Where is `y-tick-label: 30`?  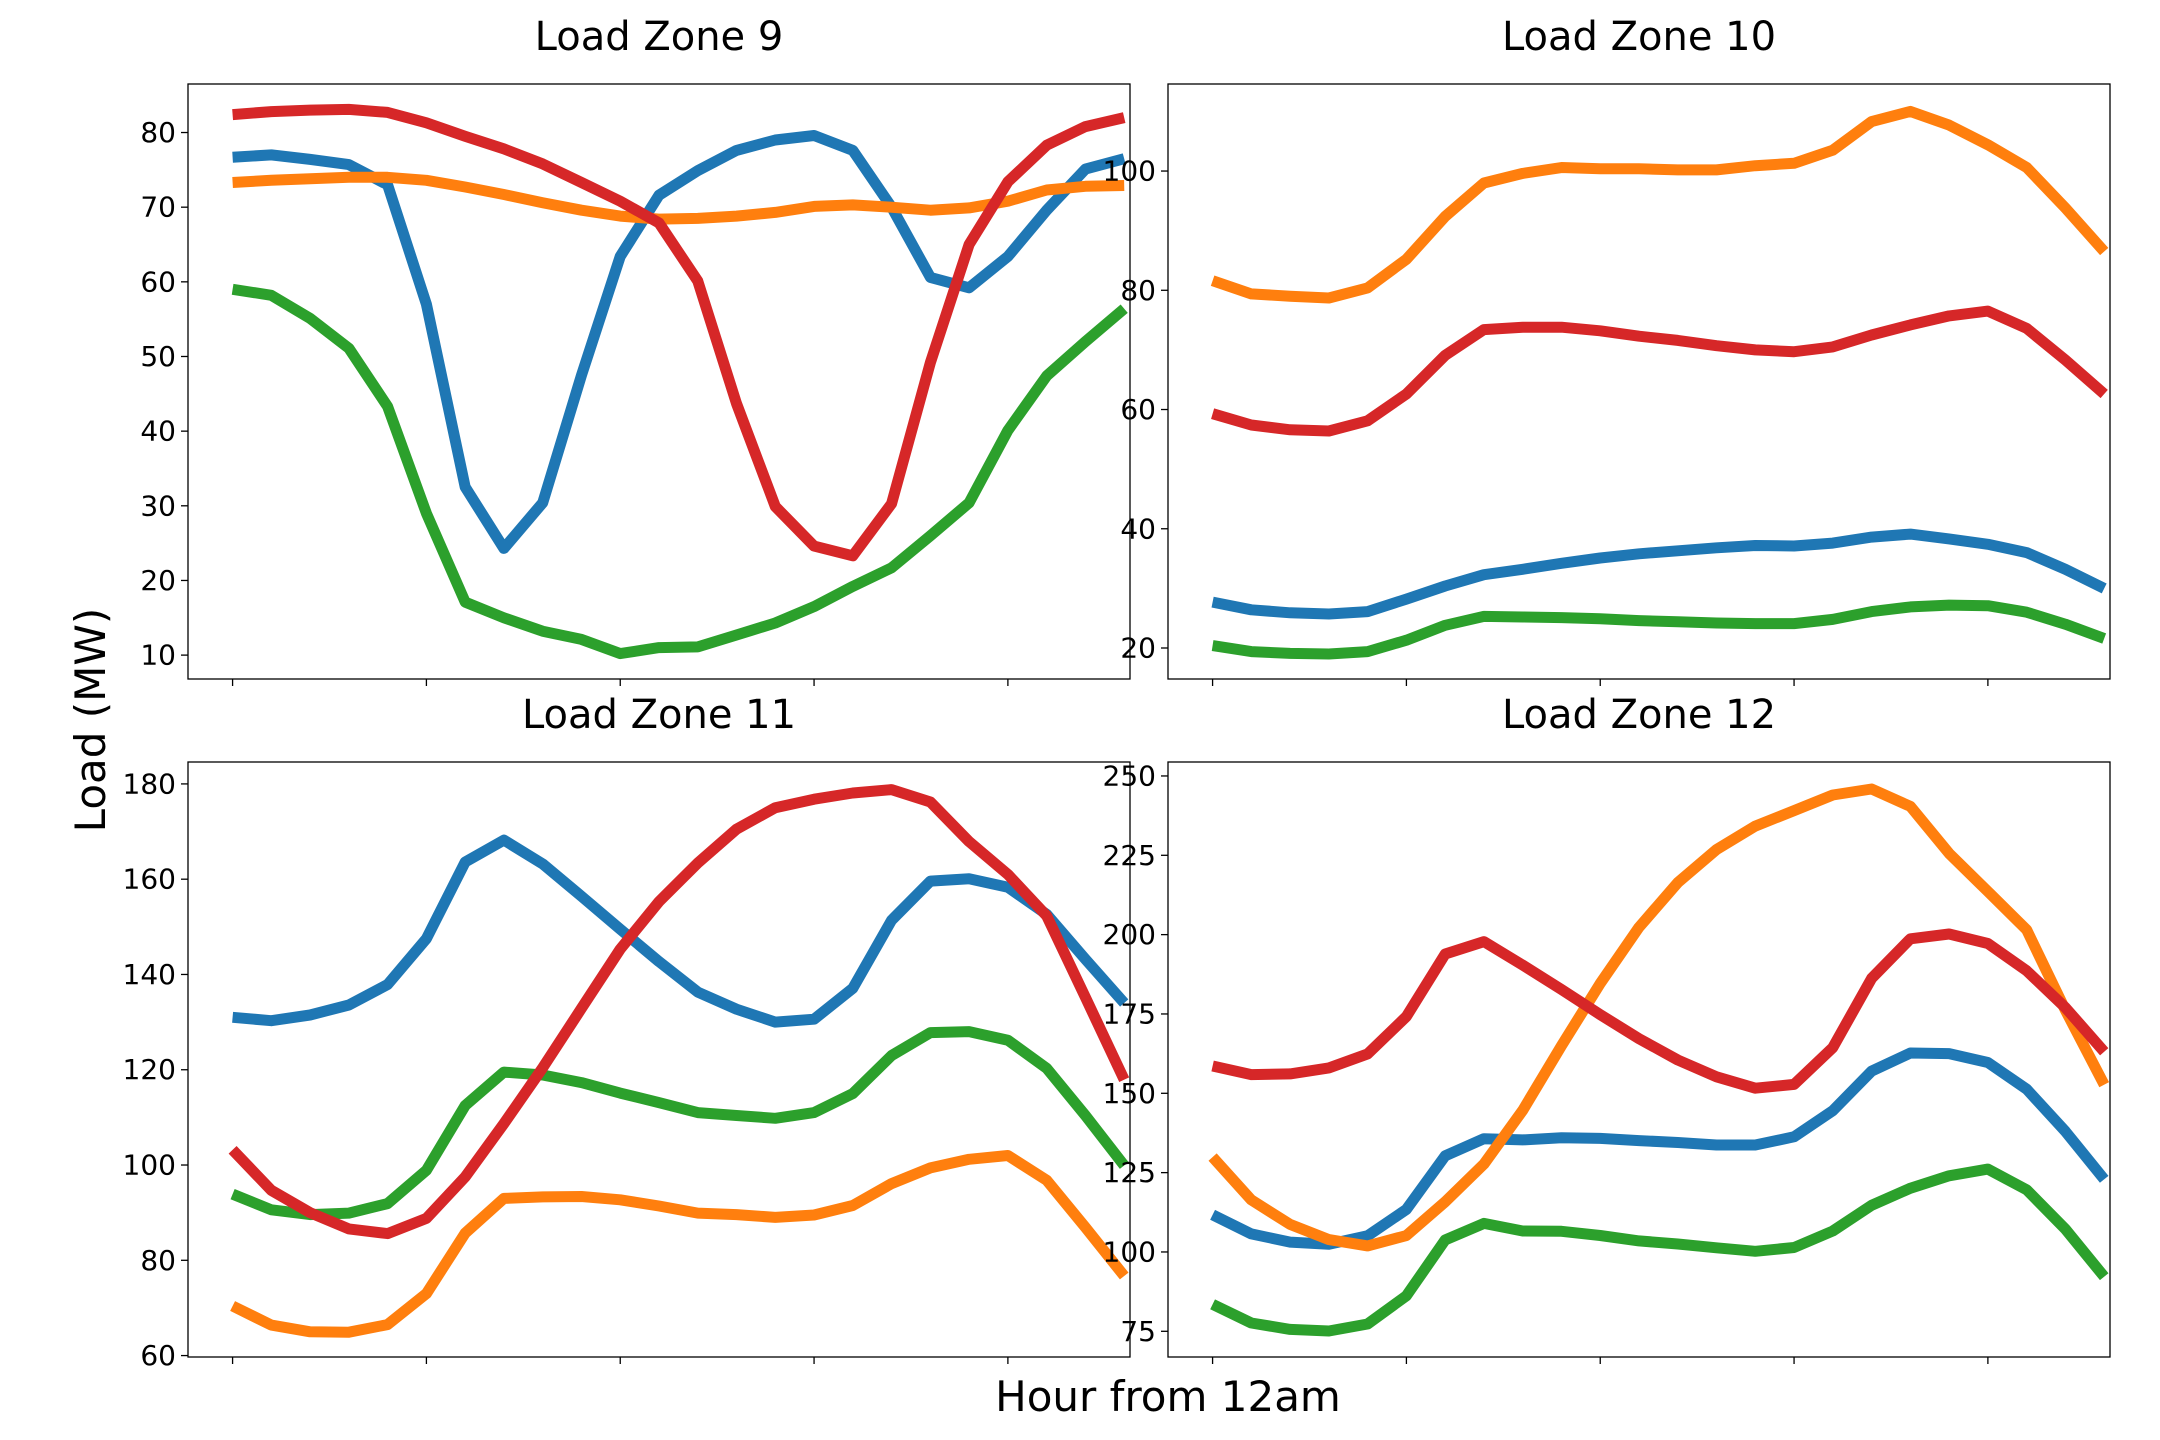
y-tick-label: 30 is located at coordinates (158, 505).